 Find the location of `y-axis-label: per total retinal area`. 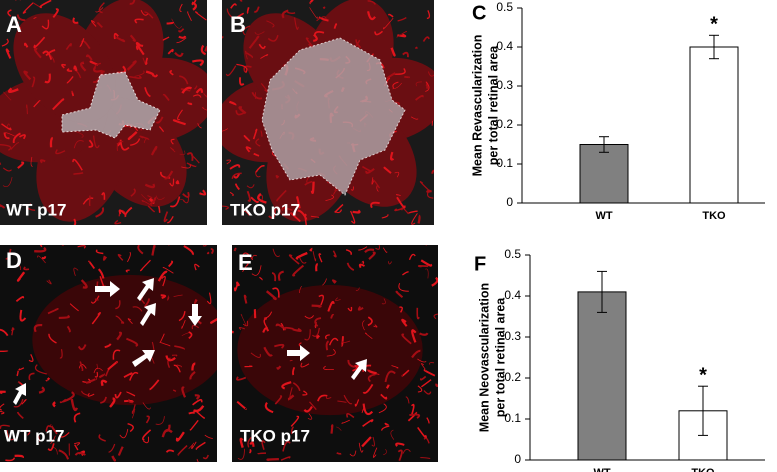

y-axis-label: per total retinal area is located at coordinates (500, 357).